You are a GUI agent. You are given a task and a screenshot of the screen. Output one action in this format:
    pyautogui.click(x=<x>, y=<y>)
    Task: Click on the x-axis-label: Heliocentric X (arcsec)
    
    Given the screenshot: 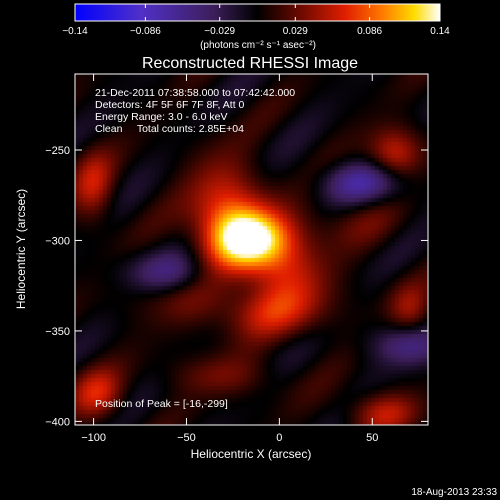 What is the action you would take?
    pyautogui.click(x=251, y=454)
    